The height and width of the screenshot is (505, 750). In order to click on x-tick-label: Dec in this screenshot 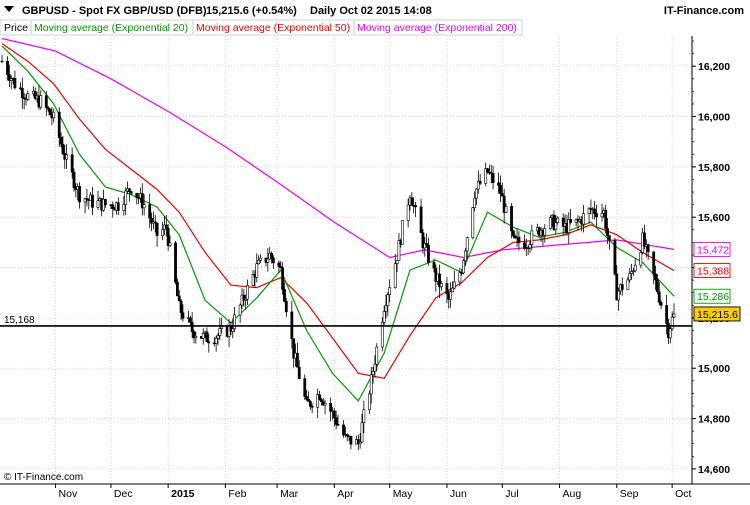, I will do `click(123, 494)`.